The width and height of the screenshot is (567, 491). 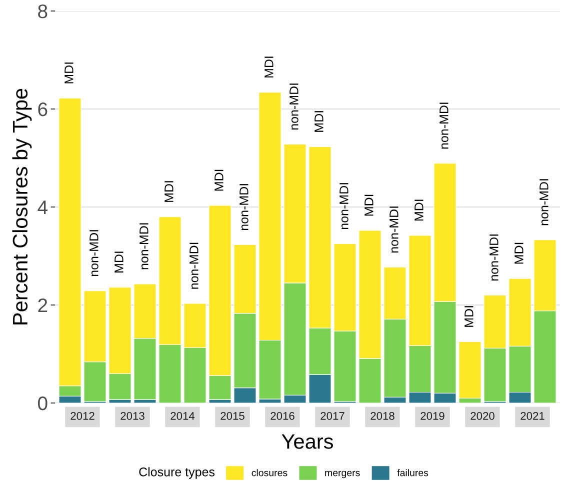 What do you see at coordinates (482, 416) in the screenshot?
I see `text: 2020` at bounding box center [482, 416].